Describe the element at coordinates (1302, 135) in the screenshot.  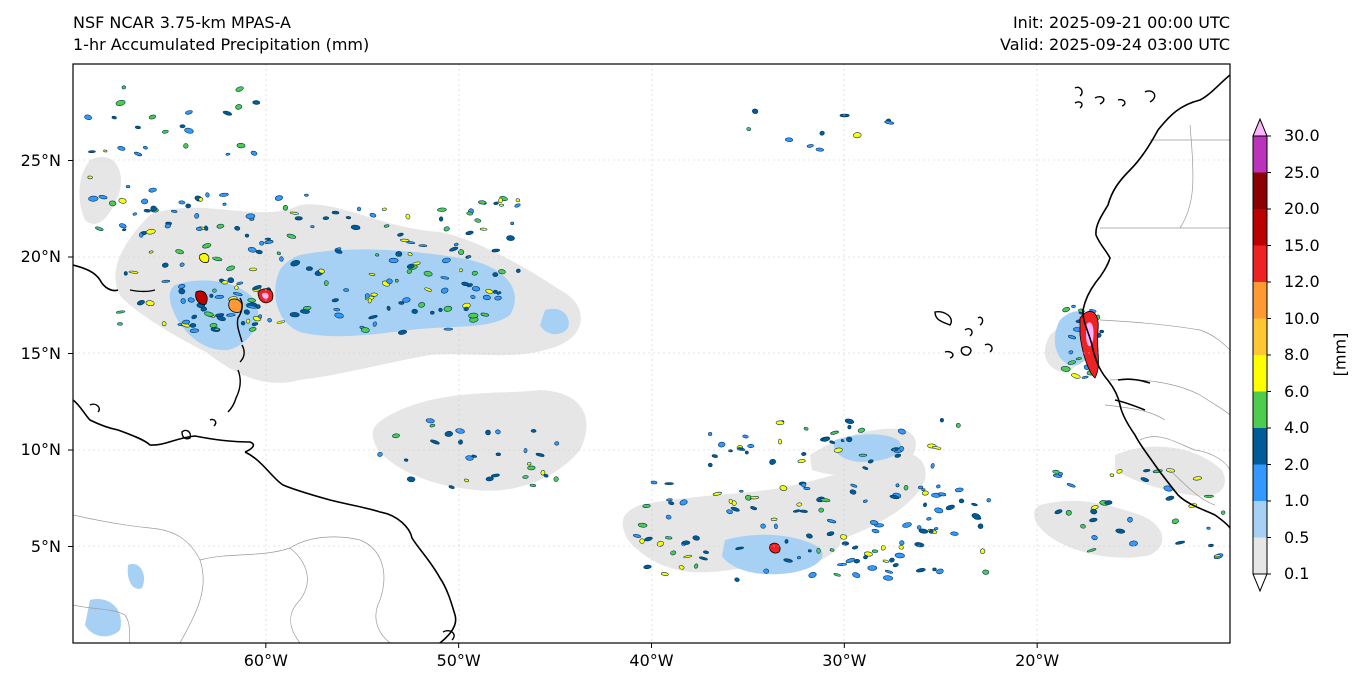
I see `colorbar-level-label: 30.0` at that location.